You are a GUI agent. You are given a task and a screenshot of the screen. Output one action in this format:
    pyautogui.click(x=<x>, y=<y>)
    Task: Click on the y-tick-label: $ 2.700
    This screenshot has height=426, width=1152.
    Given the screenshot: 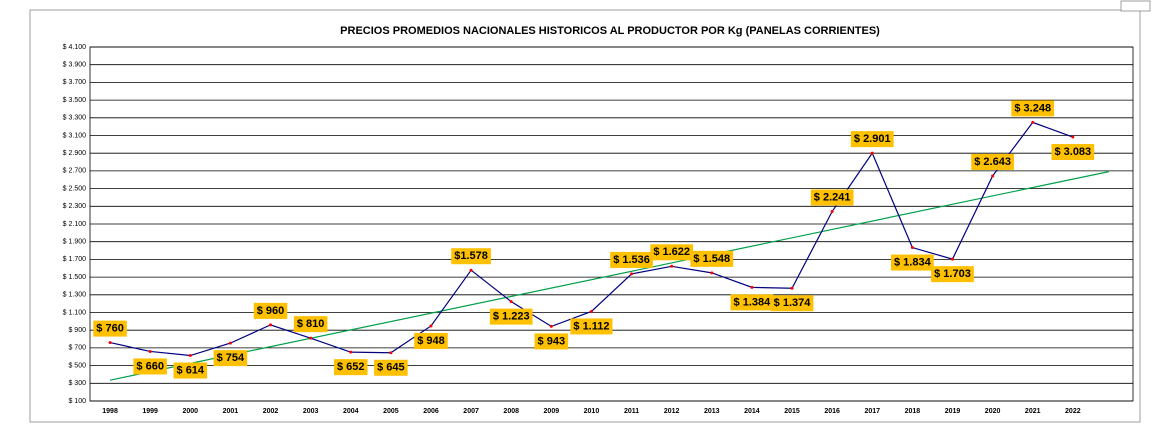 What is the action you would take?
    pyautogui.click(x=74, y=171)
    